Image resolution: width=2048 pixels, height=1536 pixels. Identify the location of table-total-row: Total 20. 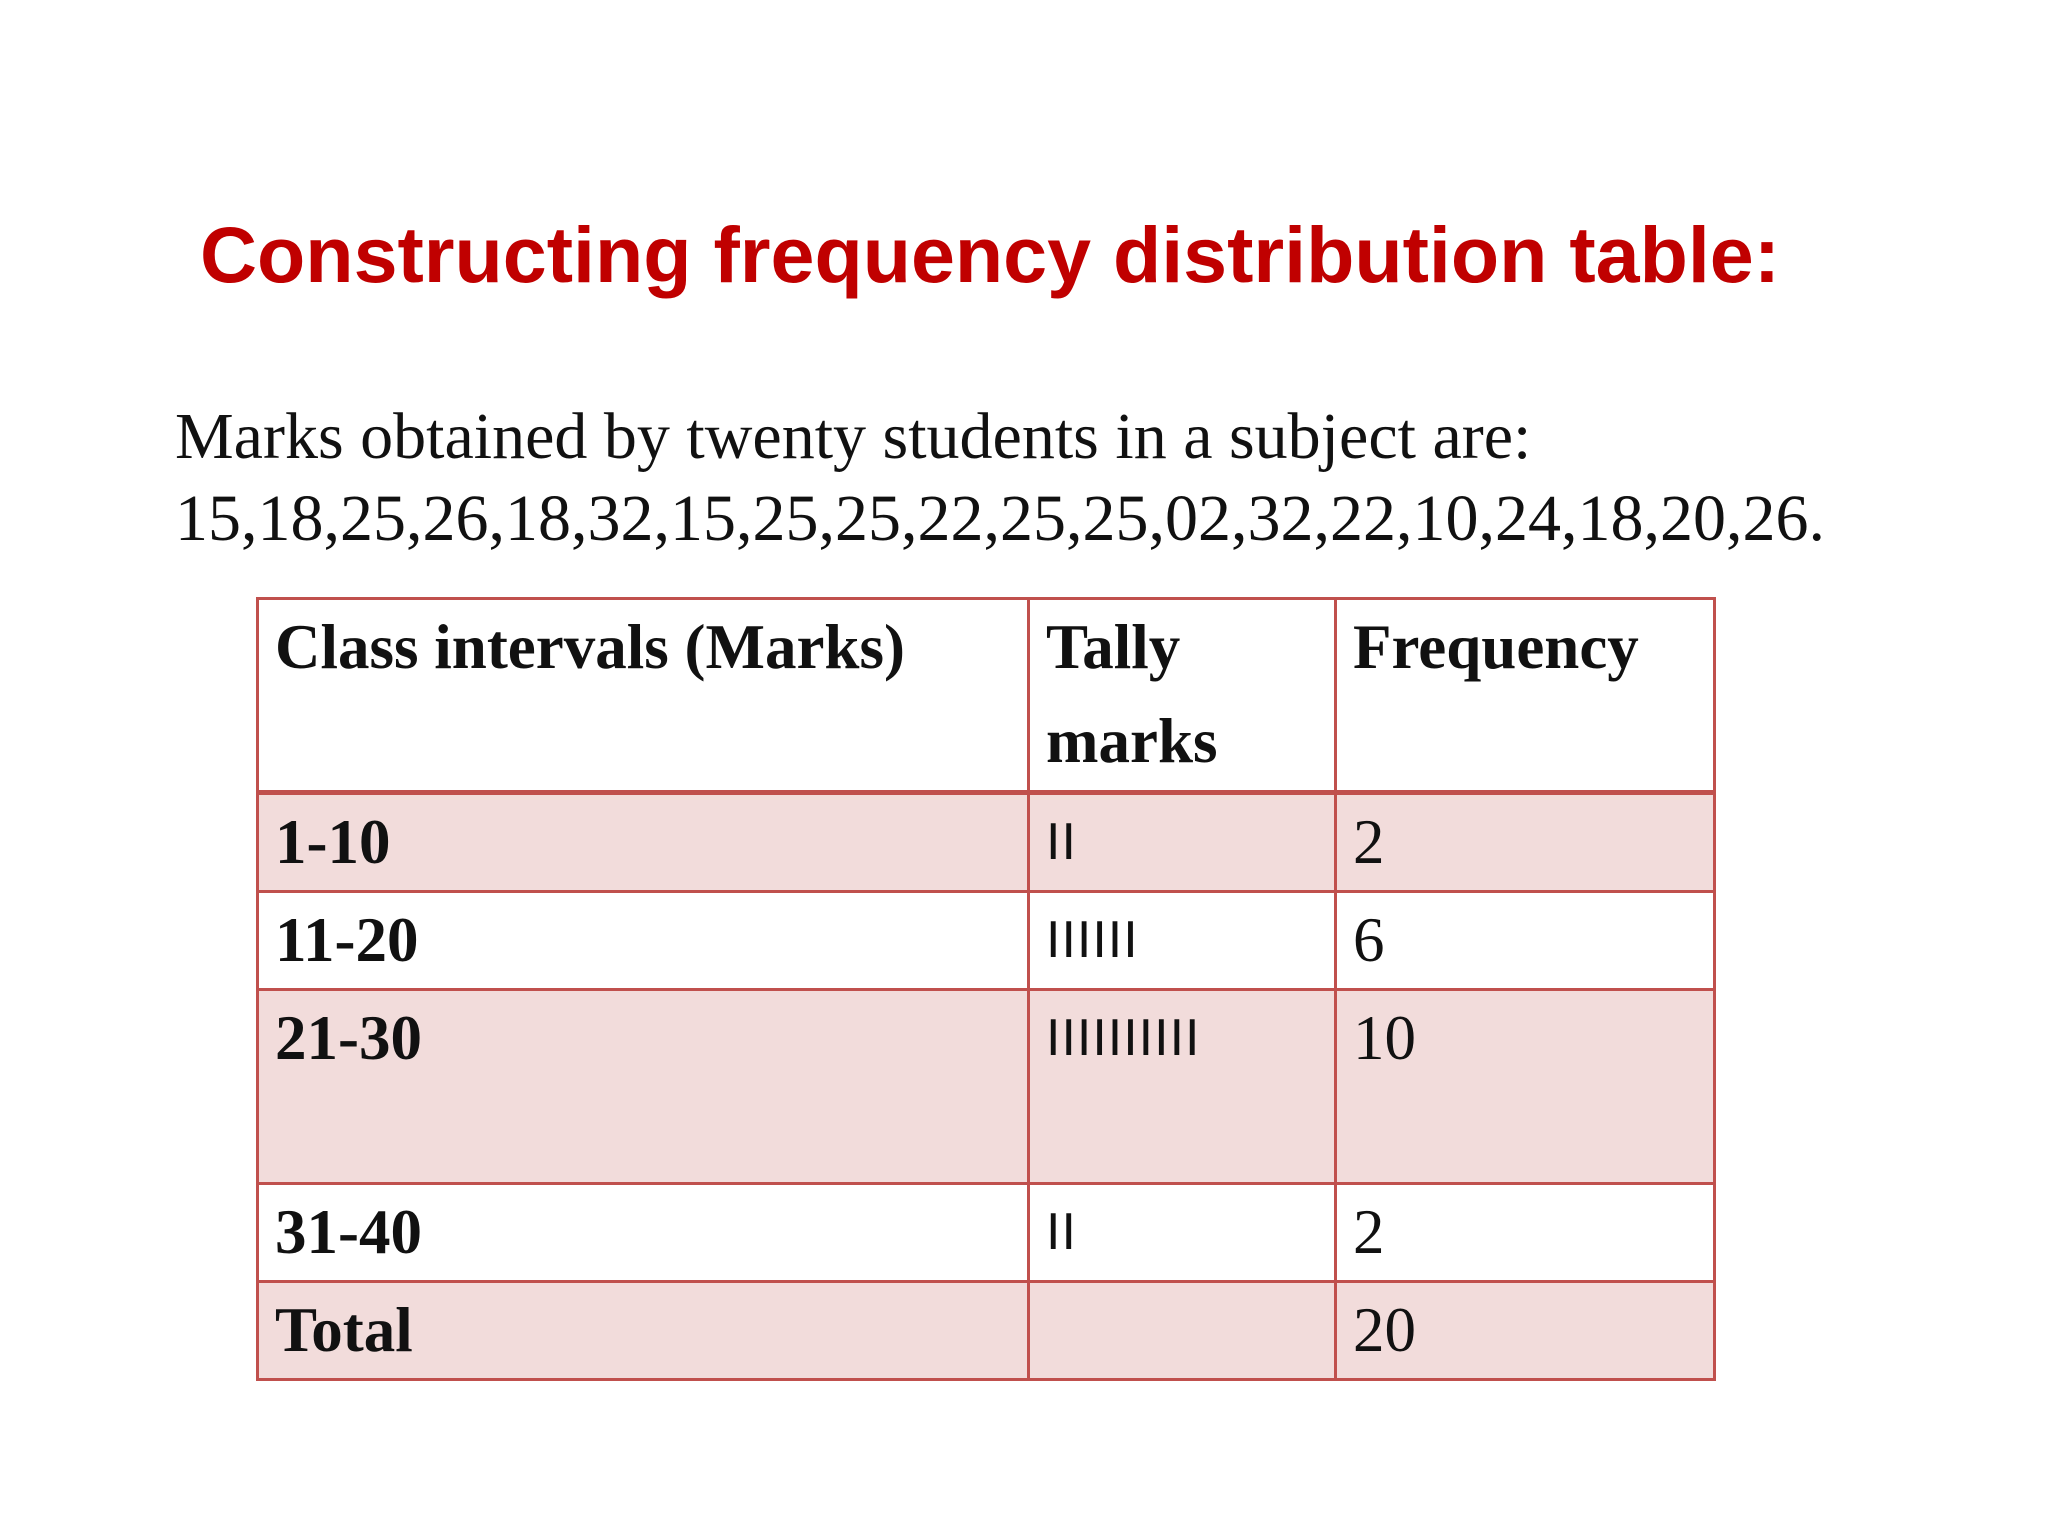
(986, 1330).